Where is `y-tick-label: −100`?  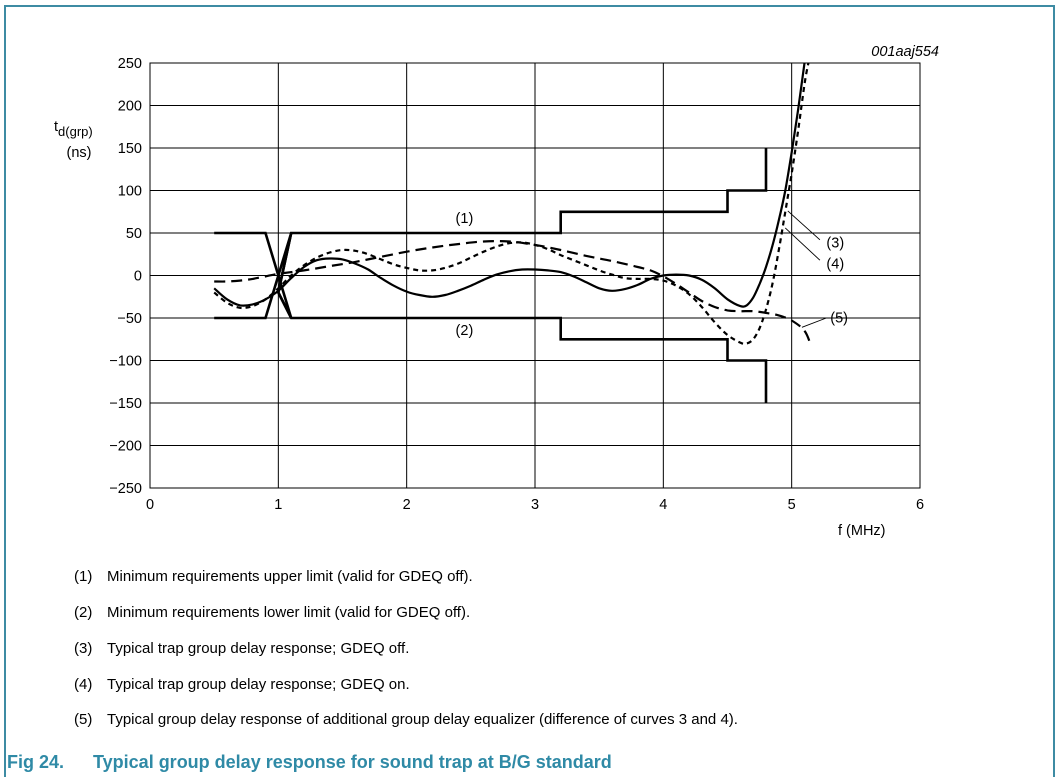 y-tick-label: −100 is located at coordinates (125, 362).